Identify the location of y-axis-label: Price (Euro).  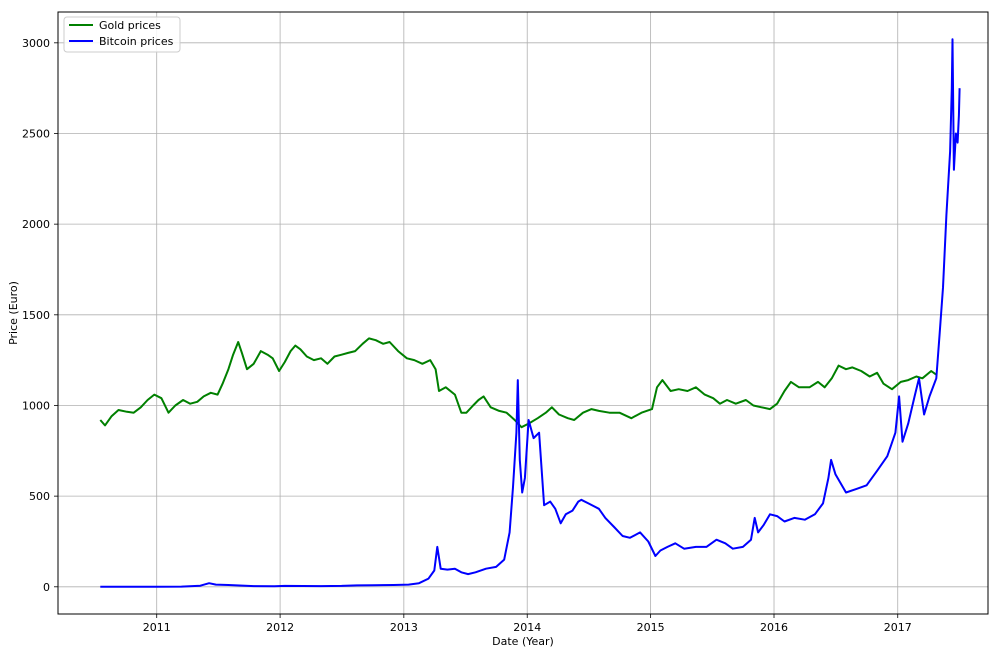
(13, 313).